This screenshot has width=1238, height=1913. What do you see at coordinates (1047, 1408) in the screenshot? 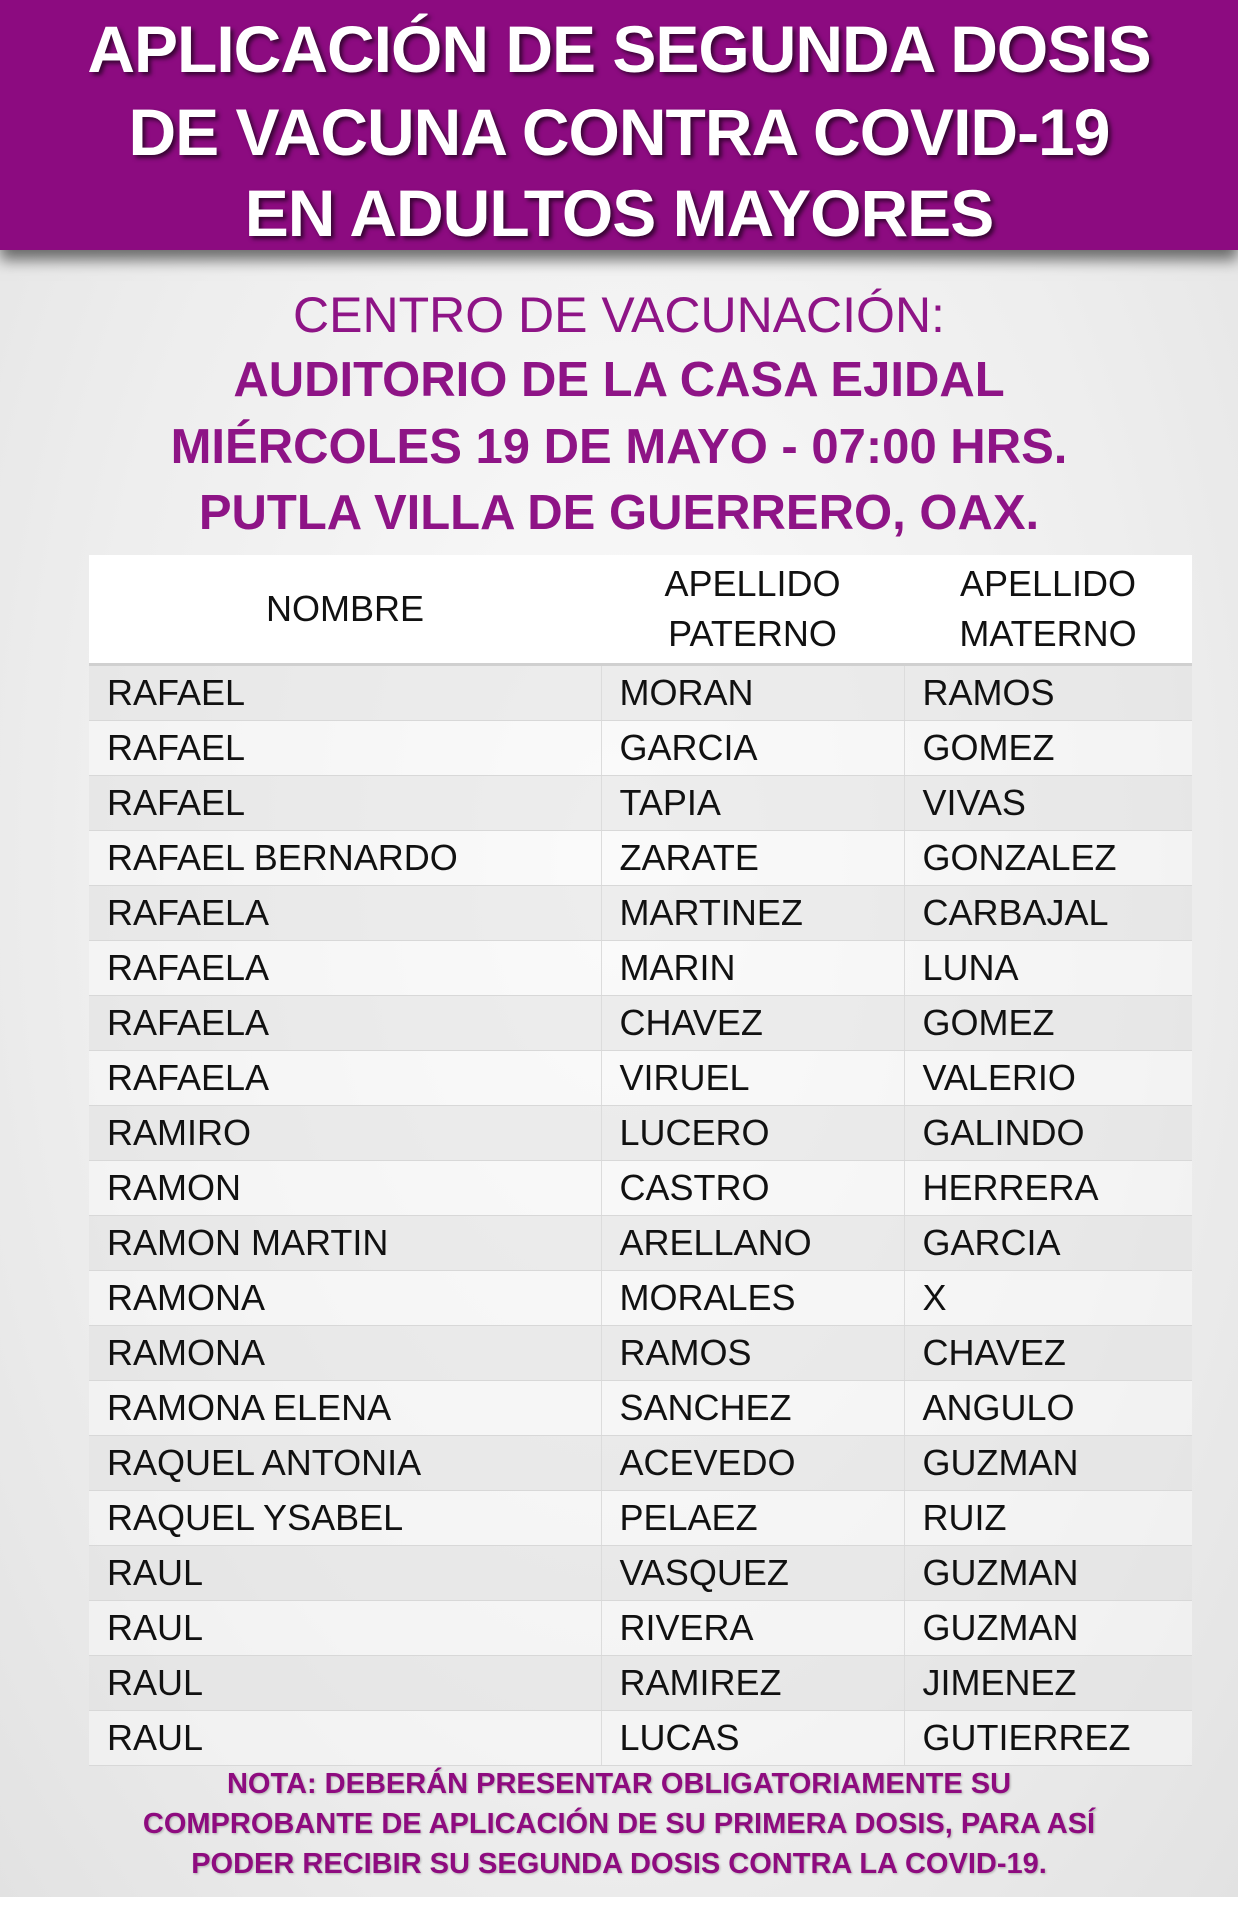
I see `cell-apellido-materno: ANGULO` at bounding box center [1047, 1408].